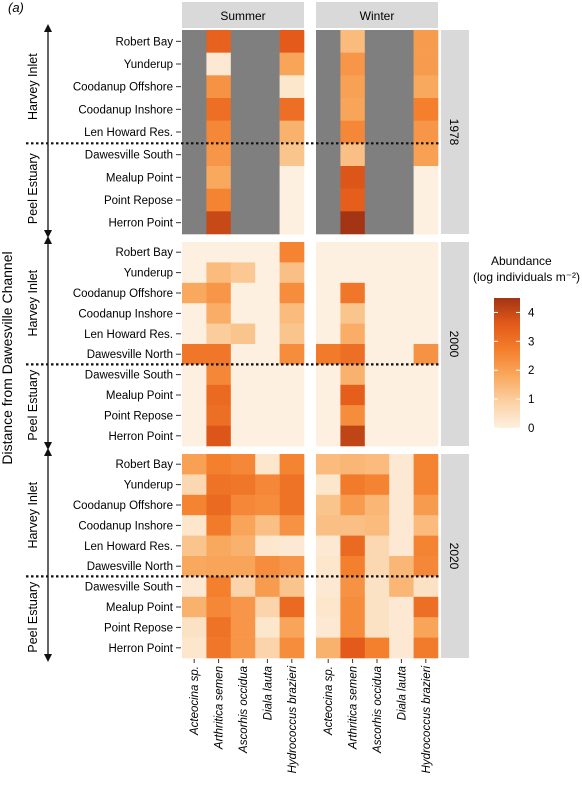  I want to click on site-label: Coodanup Inshore, so click(125, 314).